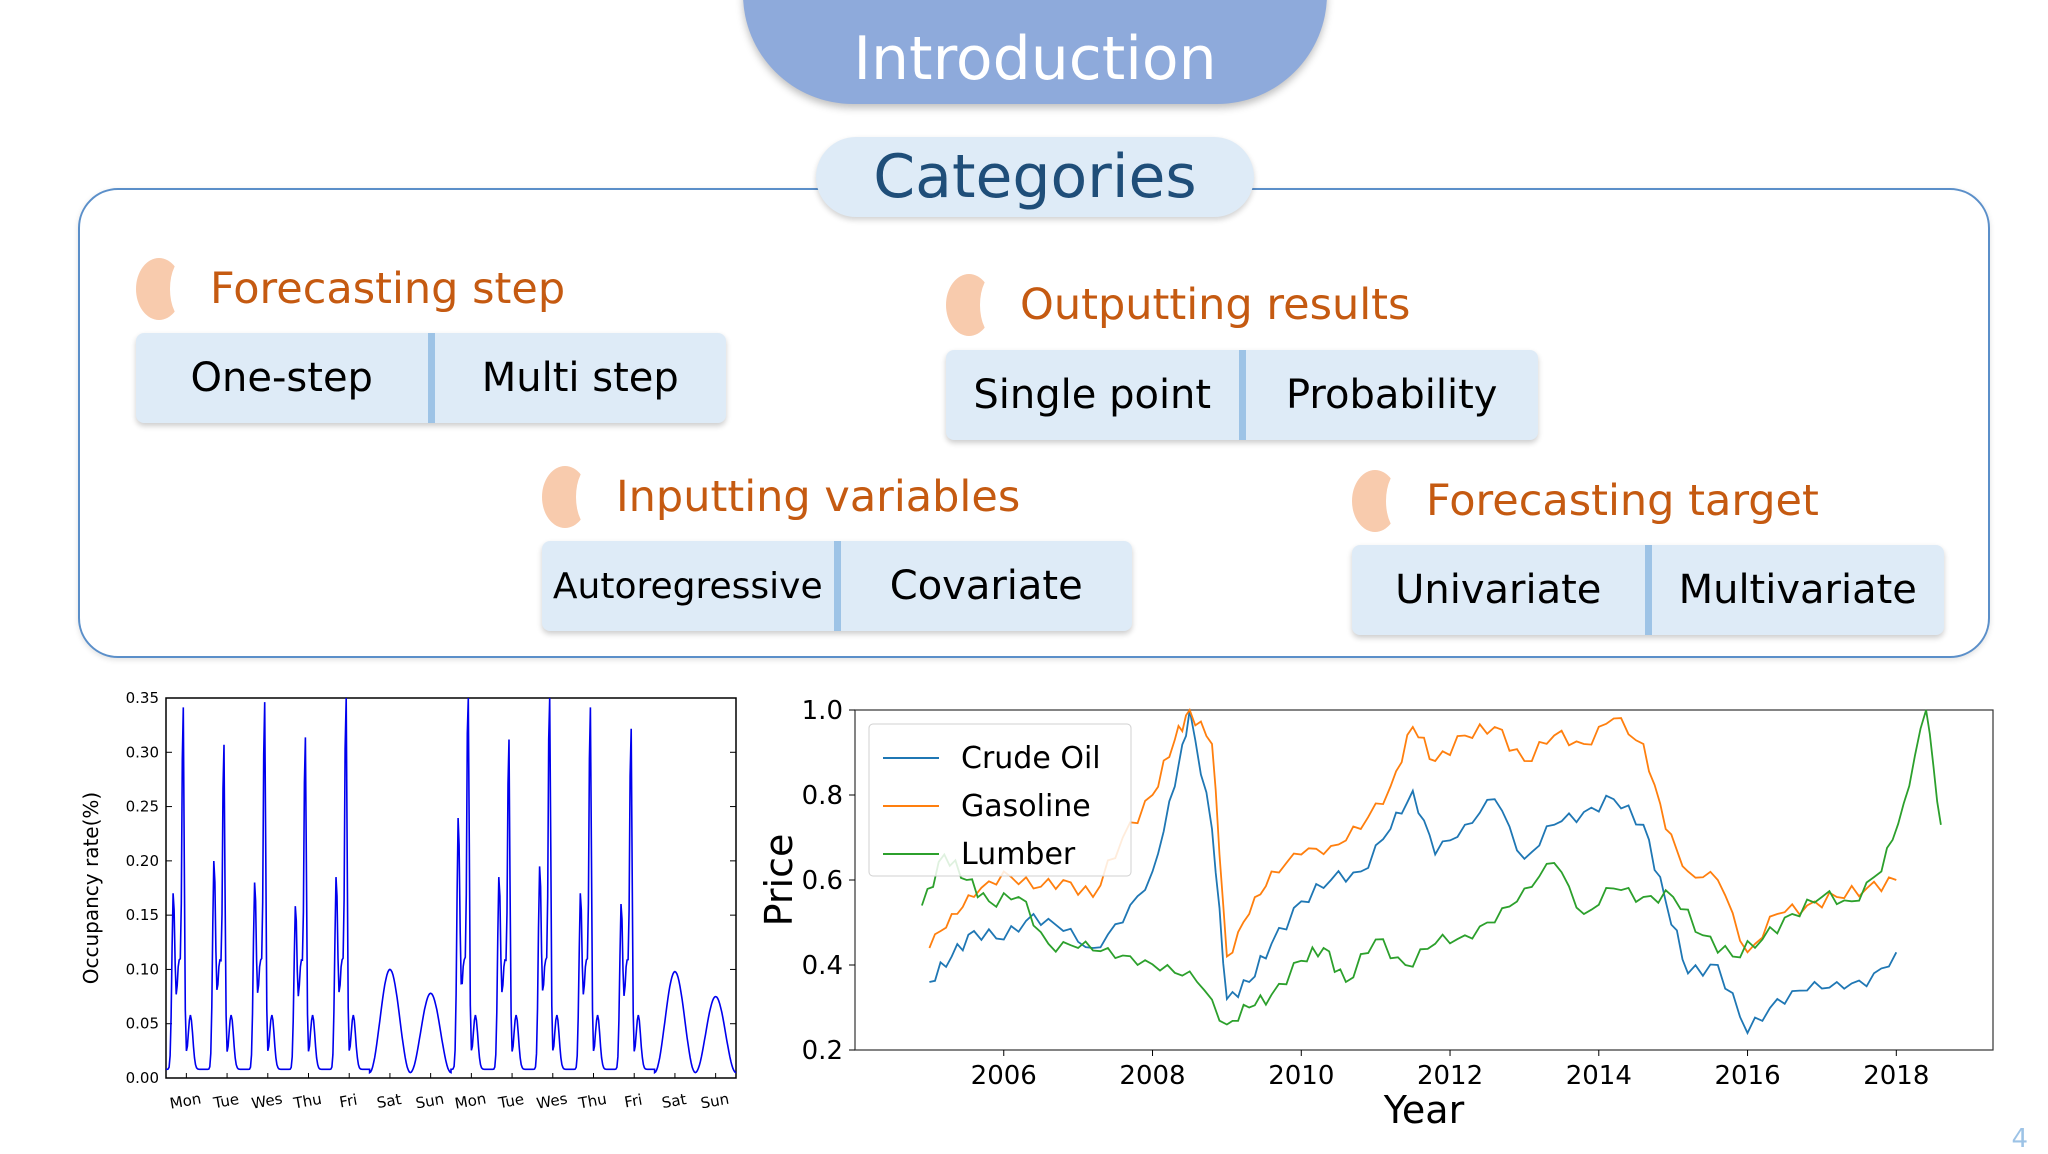 The image size is (2048, 1154). I want to click on y-tick-label: 0.30, so click(142, 752).